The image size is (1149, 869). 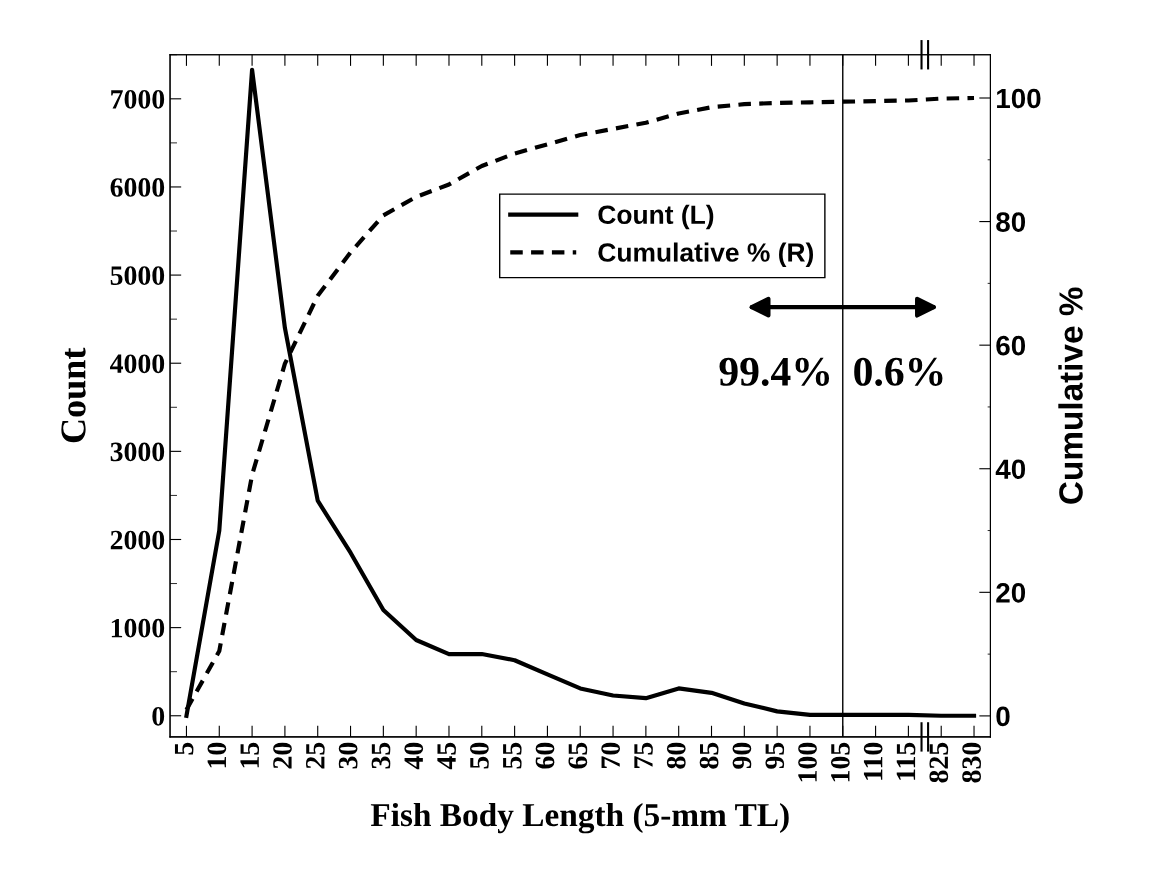 What do you see at coordinates (138, 99) in the screenshot?
I see `y-tick-label: 7000` at bounding box center [138, 99].